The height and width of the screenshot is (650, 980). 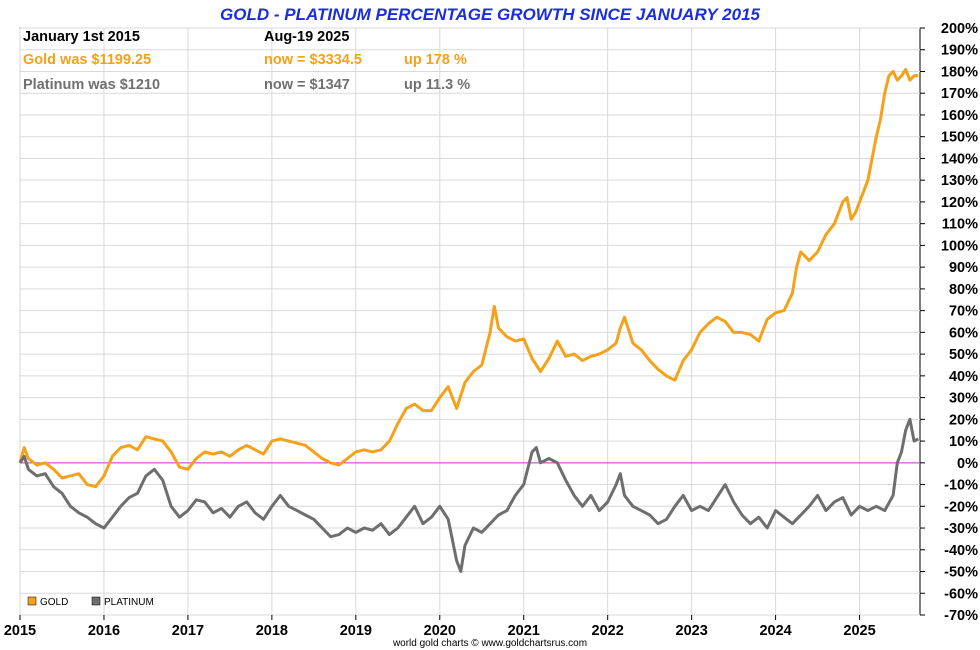 What do you see at coordinates (859, 631) in the screenshot?
I see `x-tick-label: 2025` at bounding box center [859, 631].